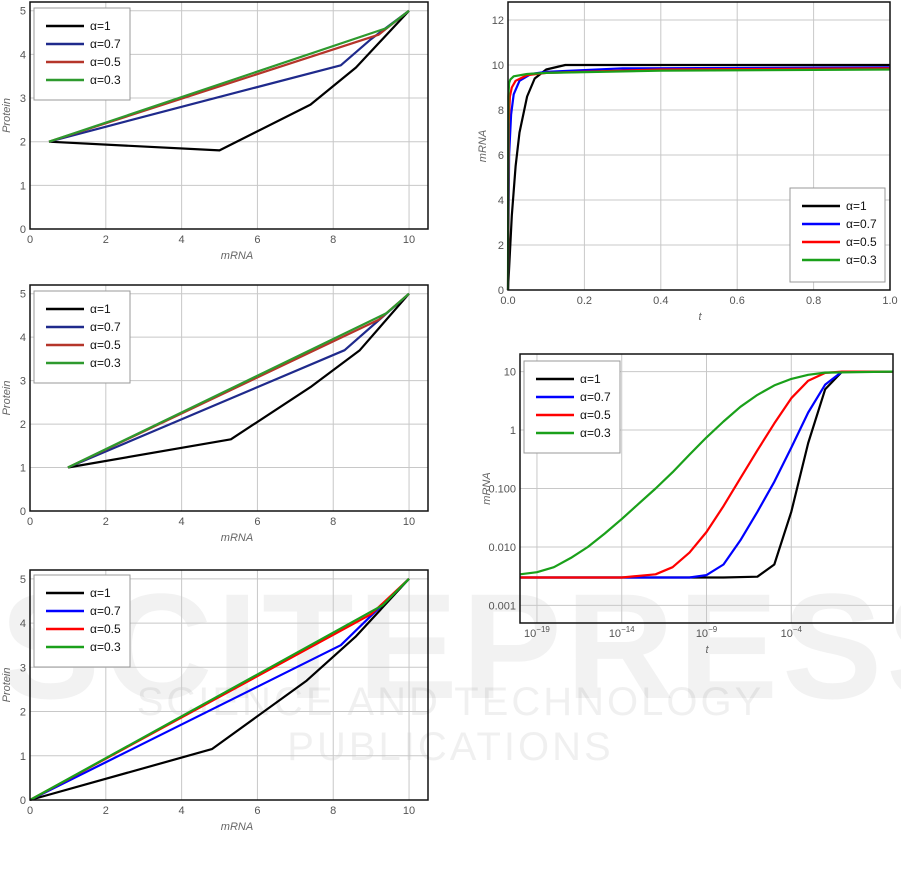 This screenshot has width=901, height=886. Describe the element at coordinates (502, 548) in the screenshot. I see `y-tick-label: 0.010` at that location.